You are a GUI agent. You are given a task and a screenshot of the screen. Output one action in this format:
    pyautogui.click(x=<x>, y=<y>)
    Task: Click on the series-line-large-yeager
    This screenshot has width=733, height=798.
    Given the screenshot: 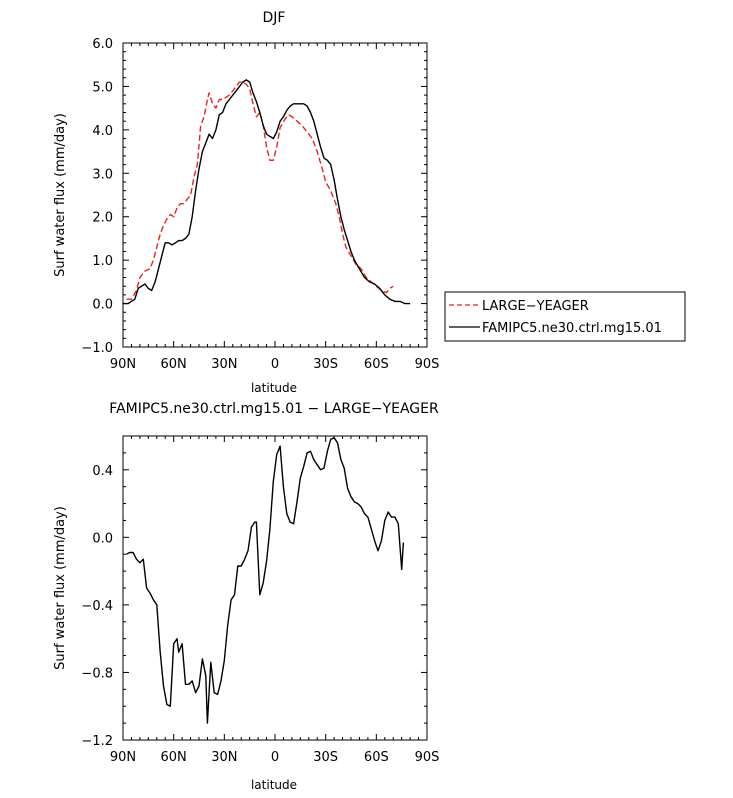 What is the action you would take?
    pyautogui.click(x=260, y=190)
    